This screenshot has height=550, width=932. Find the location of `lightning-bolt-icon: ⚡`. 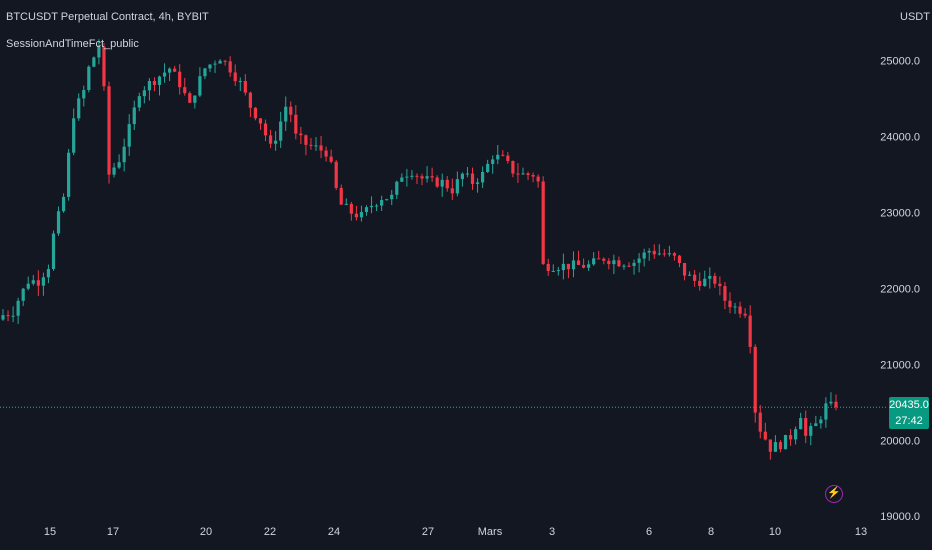

lightning-bolt-icon: ⚡ is located at coordinates (834, 494).